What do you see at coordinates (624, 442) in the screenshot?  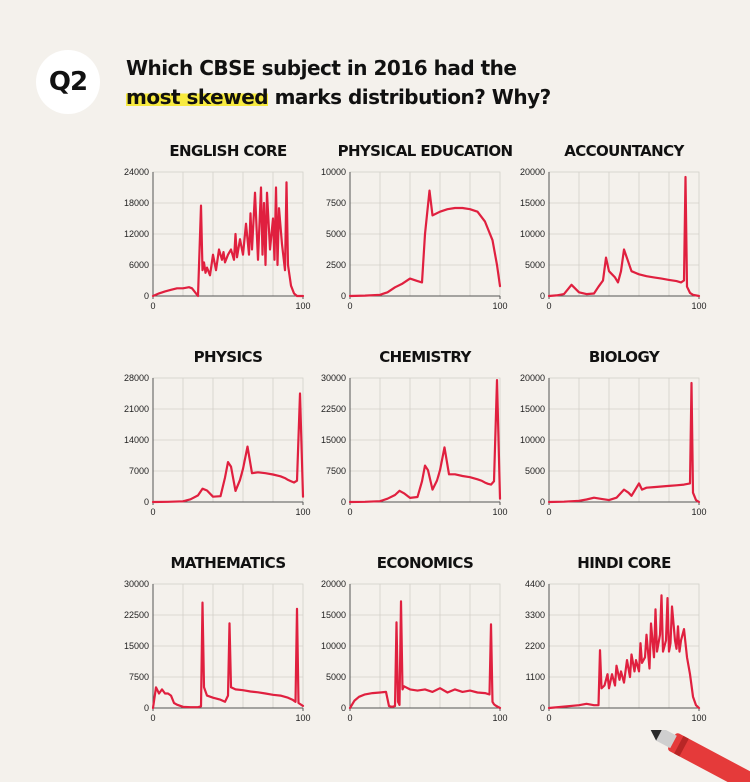 I see `series-line-biology` at bounding box center [624, 442].